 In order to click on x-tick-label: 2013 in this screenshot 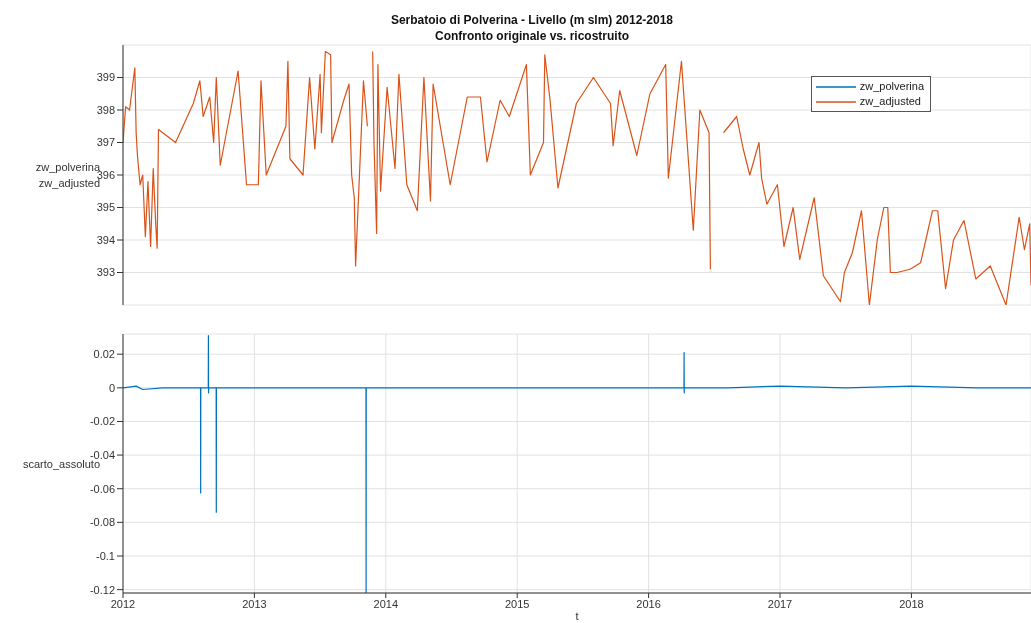, I will do `click(254, 603)`.